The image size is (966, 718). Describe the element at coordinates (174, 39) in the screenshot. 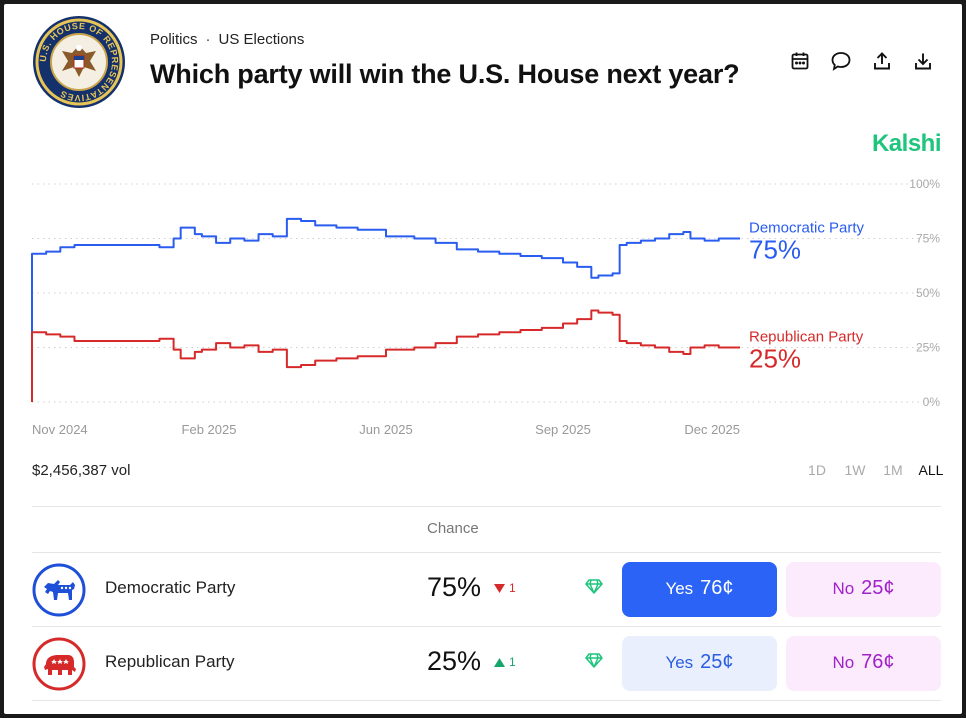

I see `breadcrumb-politics: Politics` at that location.